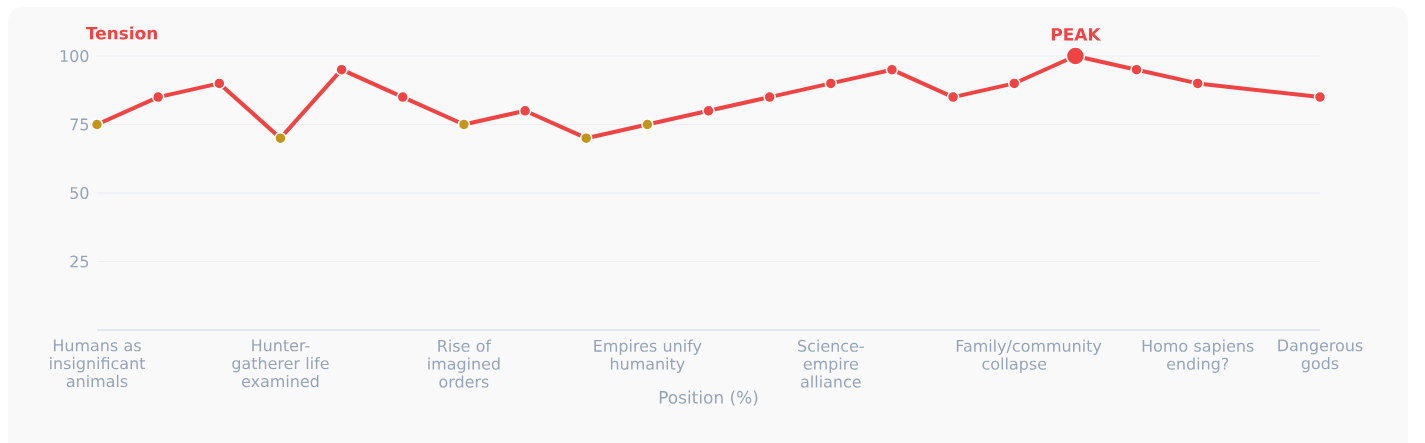  Describe the element at coordinates (280, 363) in the screenshot. I see `x-tick-label: Hunter-gatherer life examined` at that location.